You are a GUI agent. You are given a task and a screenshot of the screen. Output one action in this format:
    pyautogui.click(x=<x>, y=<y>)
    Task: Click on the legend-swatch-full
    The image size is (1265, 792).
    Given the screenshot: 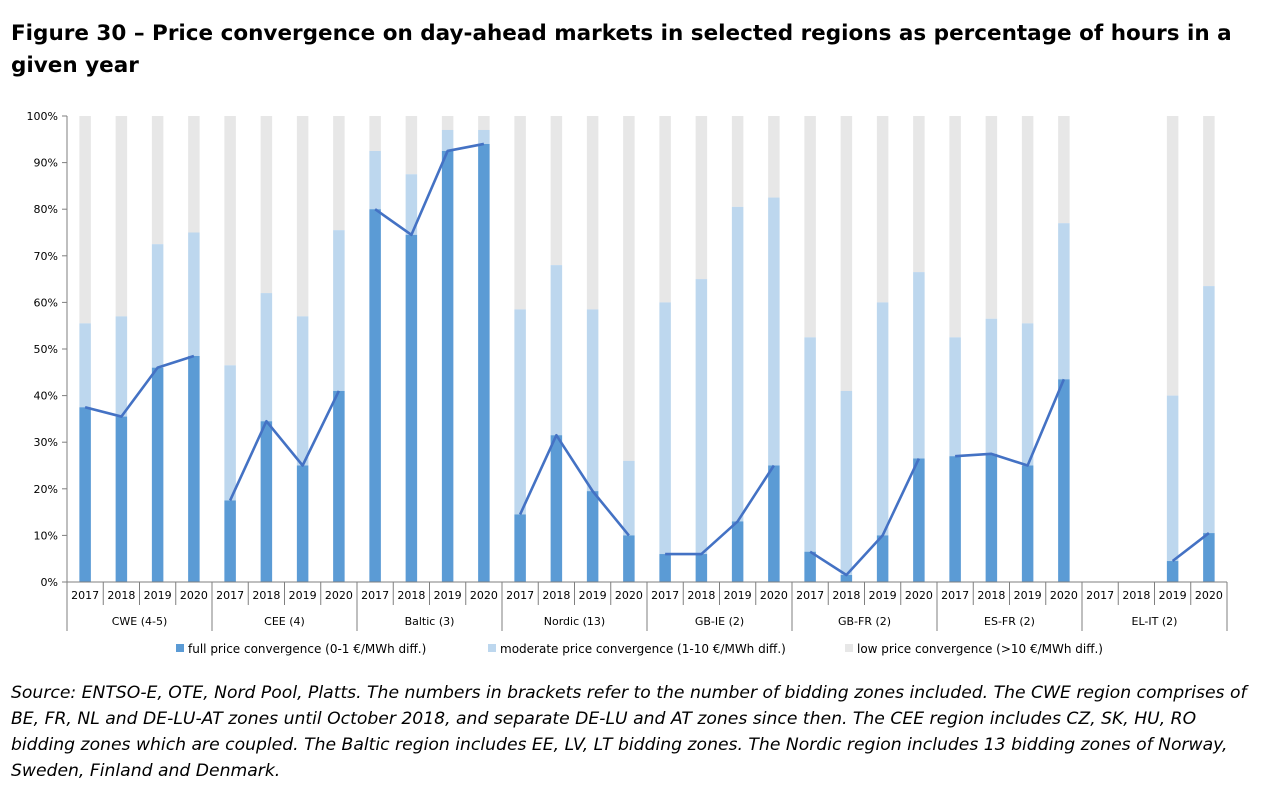 What is the action you would take?
    pyautogui.click(x=180, y=648)
    